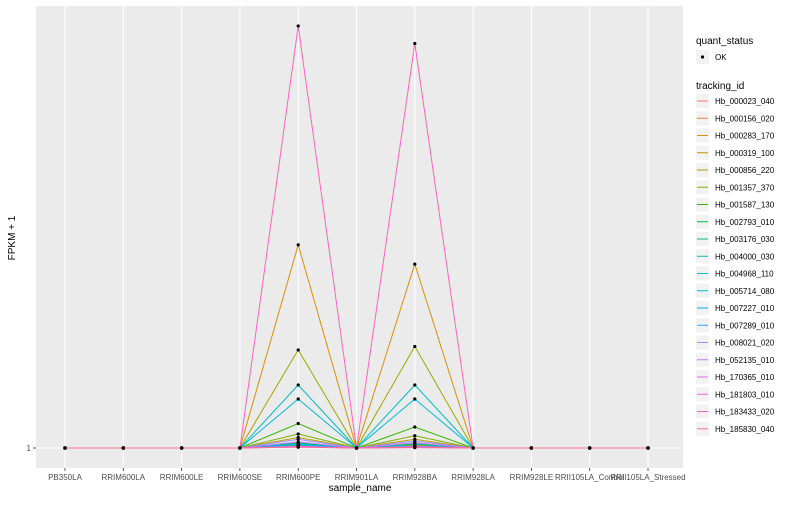  I want to click on legend-label: Hb_008021_020, so click(745, 343).